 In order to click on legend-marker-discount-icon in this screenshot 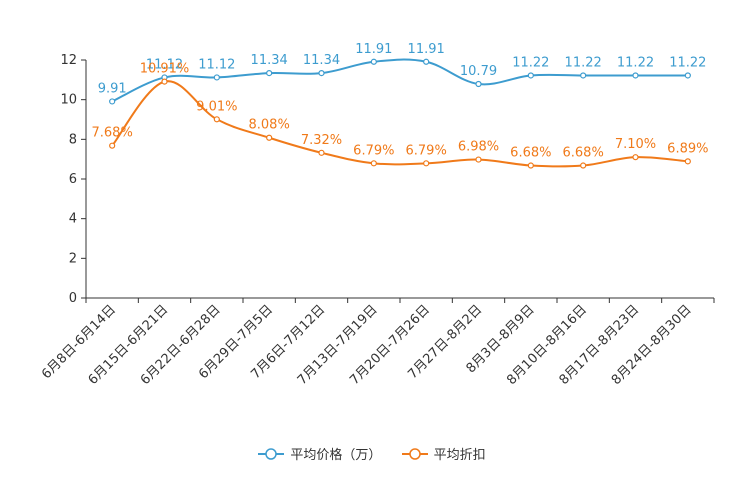, I will do `click(414, 453)`.